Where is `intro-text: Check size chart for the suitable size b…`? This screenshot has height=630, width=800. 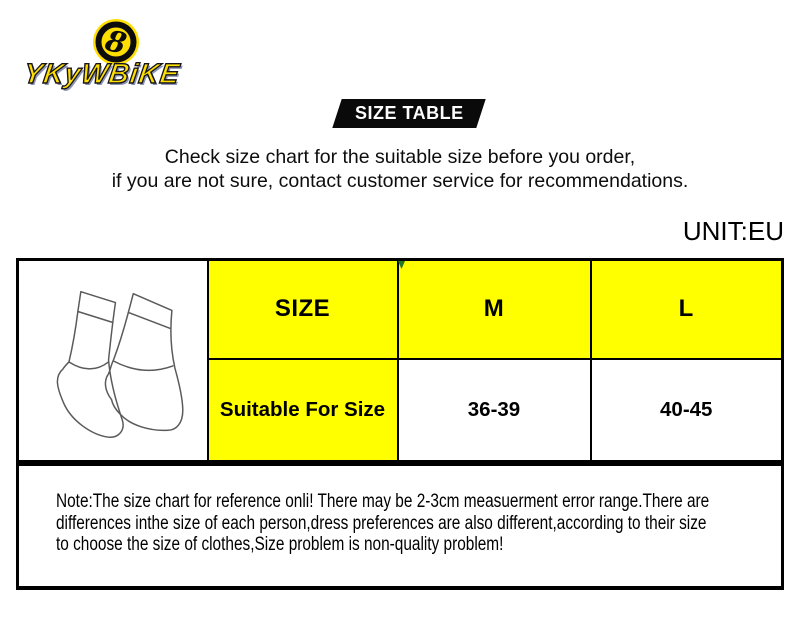
intro-text: Check size chart for the suitable size b… is located at coordinates (400, 169).